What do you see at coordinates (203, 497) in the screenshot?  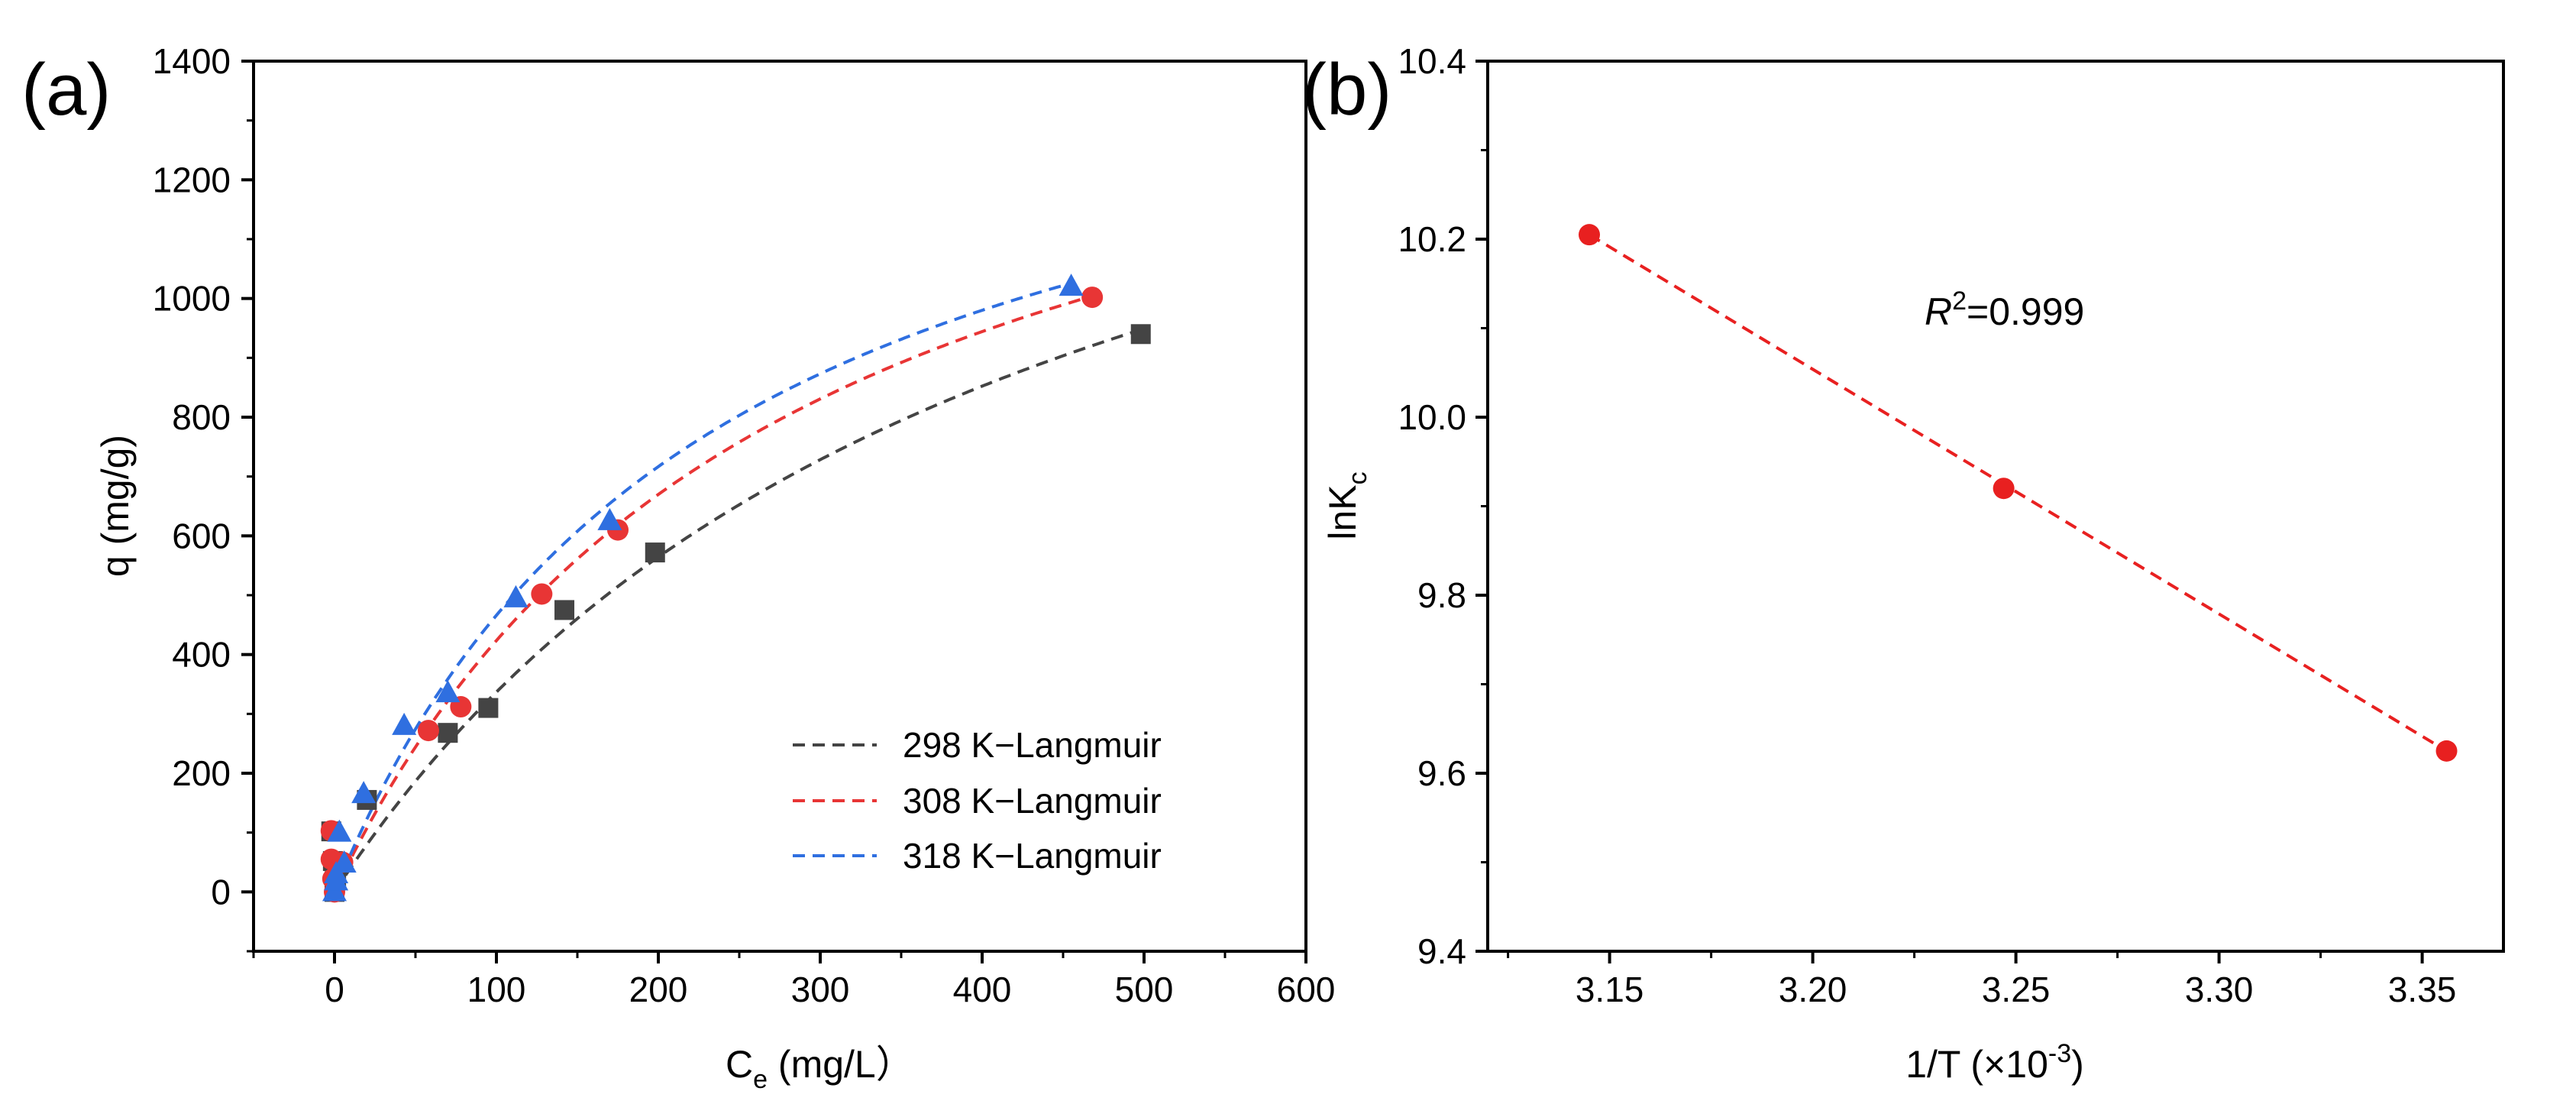 I see `panel-a-y-axis: 0 200 400 600 800 1000 1200 1400` at bounding box center [203, 497].